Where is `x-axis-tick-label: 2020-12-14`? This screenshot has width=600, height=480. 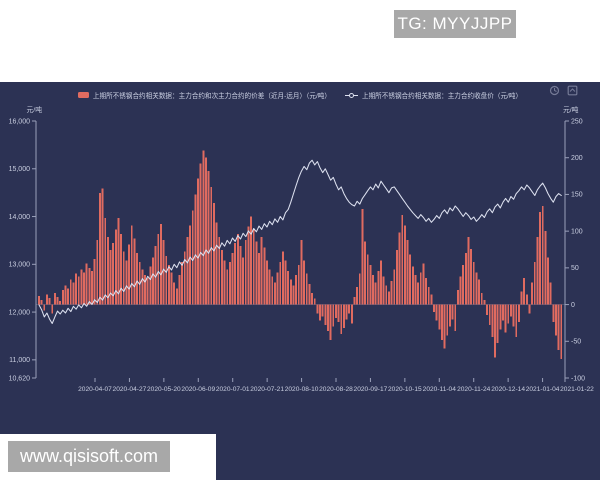
x-axis-tick-label: 2020-12-14 is located at coordinates (508, 389).